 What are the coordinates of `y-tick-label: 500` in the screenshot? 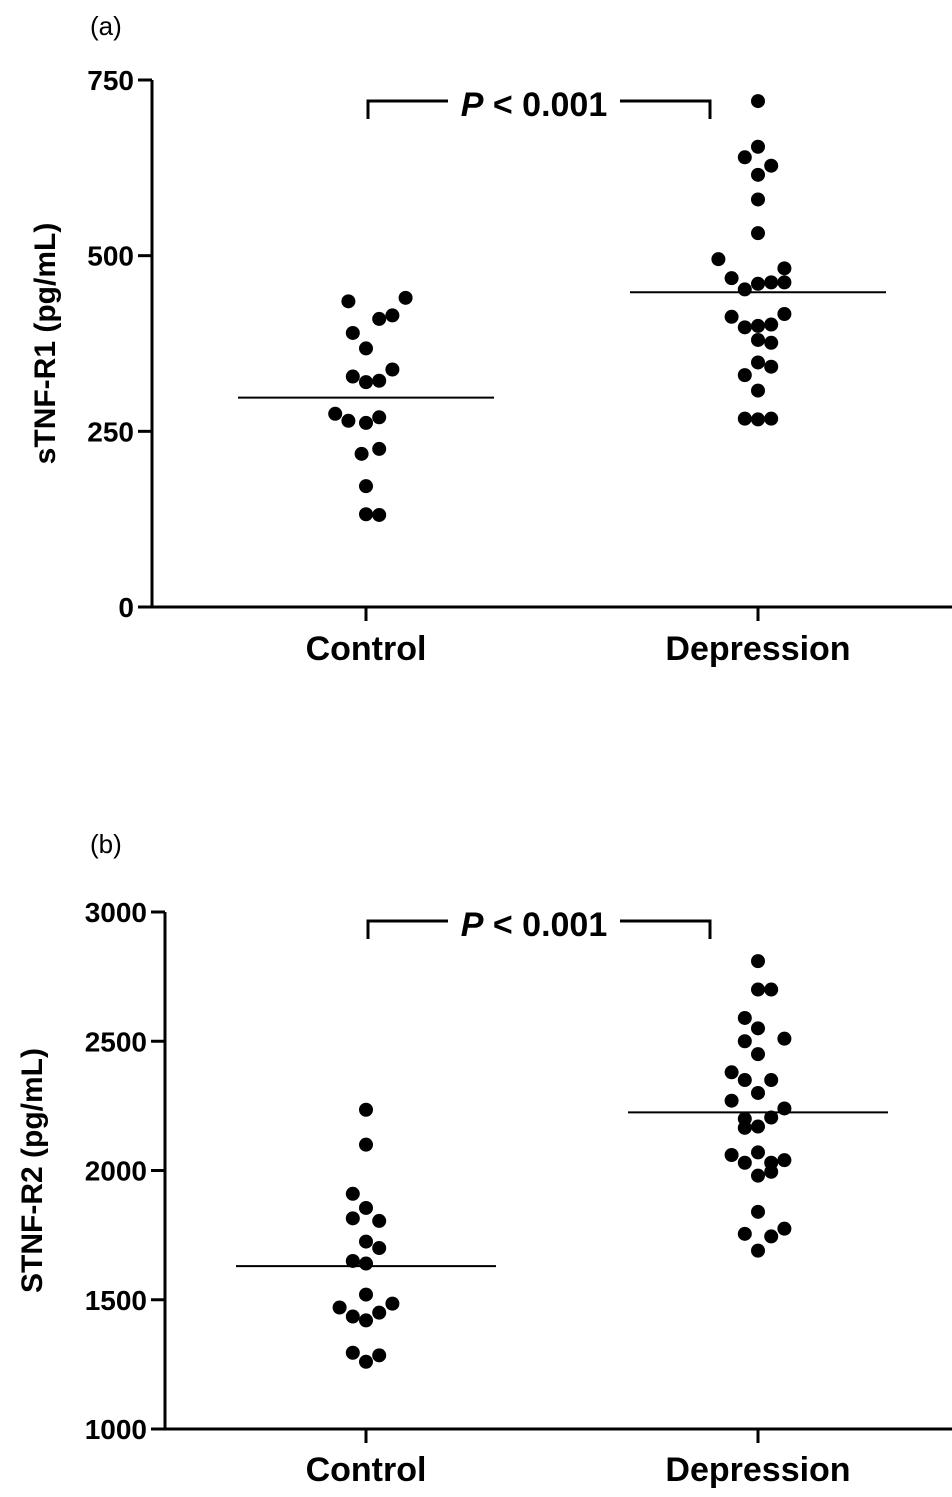 It's located at (110, 256).